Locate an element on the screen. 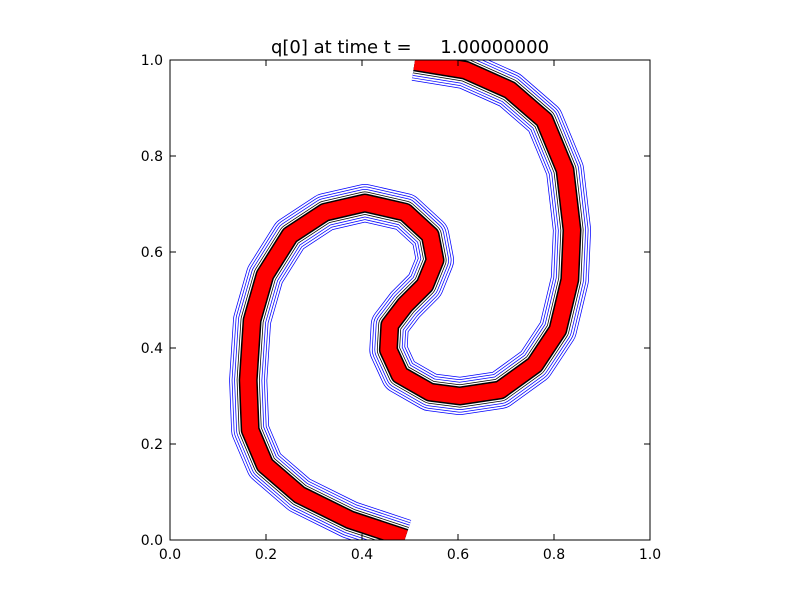 Image resolution: width=800 pixels, height=604 pixels. y-tick-label: 1.0 is located at coordinates (152, 61).